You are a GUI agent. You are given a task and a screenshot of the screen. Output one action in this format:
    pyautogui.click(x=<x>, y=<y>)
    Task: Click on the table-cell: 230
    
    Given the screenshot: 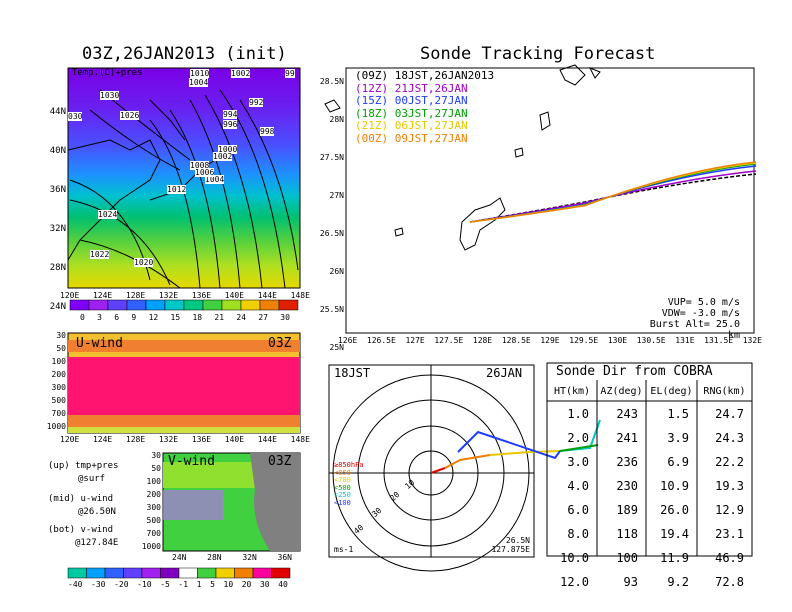 What is the action you would take?
    pyautogui.click(x=627, y=486)
    